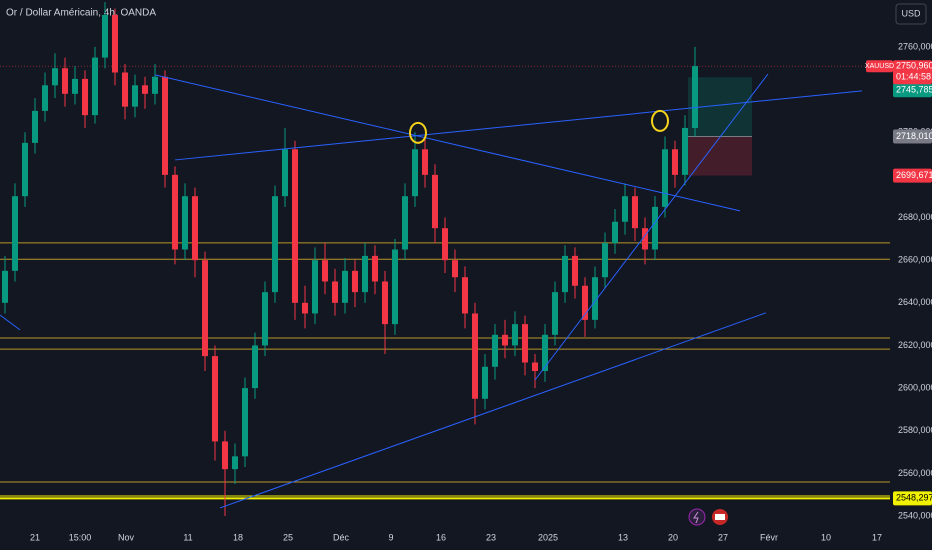  I want to click on level-label-bg, so click(912, 498).